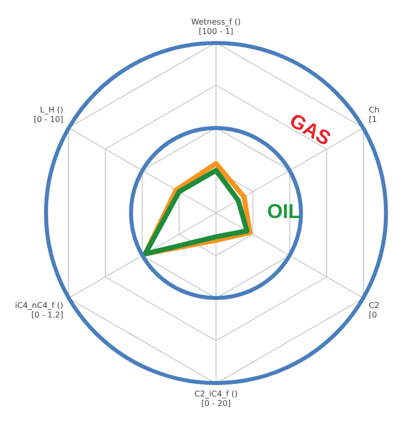  What do you see at coordinates (374, 114) in the screenshot?
I see `spoke-label: Ch [1` at bounding box center [374, 114].